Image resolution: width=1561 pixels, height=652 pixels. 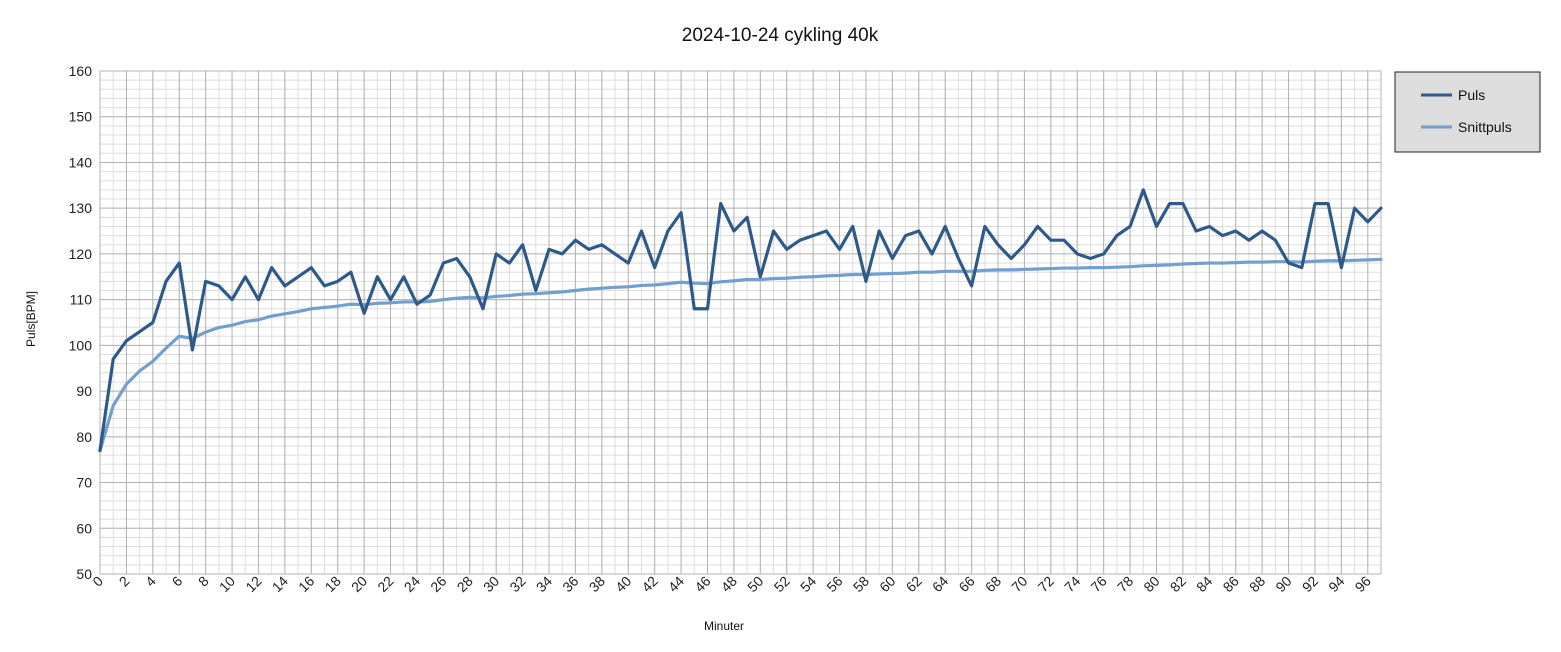 What do you see at coordinates (81, 71) in the screenshot?
I see `y-tick-label: 160` at bounding box center [81, 71].